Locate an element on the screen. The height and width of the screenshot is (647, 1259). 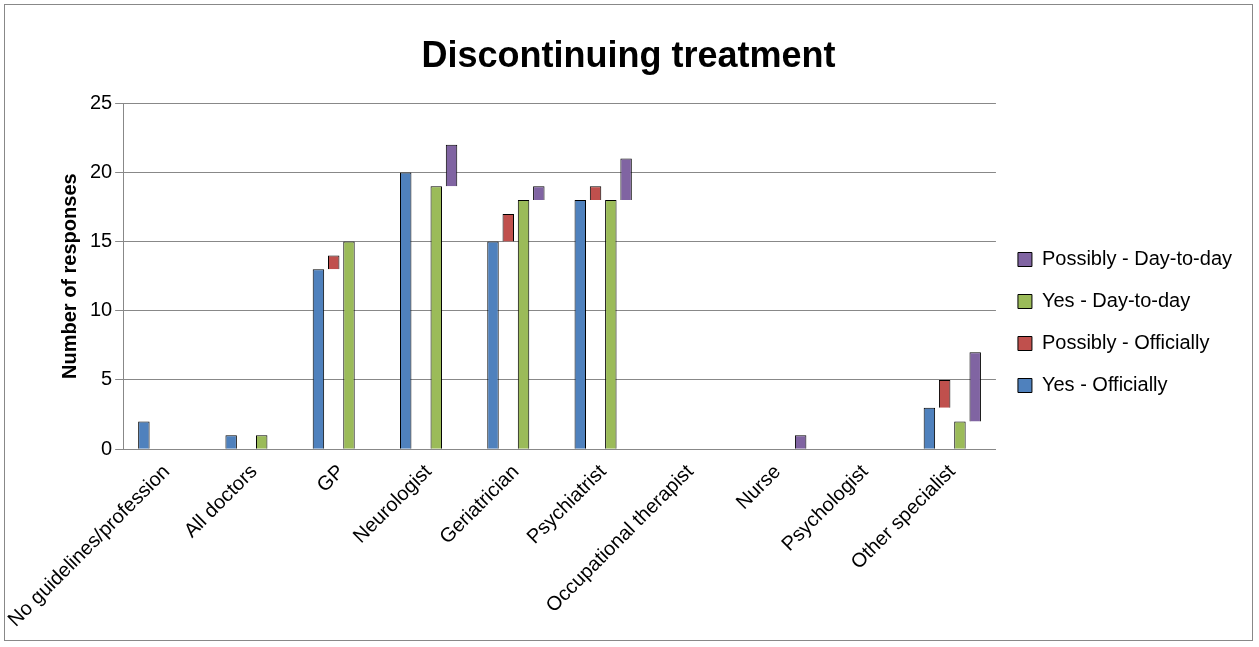
y-tick-label: 10 is located at coordinates (101, 309).